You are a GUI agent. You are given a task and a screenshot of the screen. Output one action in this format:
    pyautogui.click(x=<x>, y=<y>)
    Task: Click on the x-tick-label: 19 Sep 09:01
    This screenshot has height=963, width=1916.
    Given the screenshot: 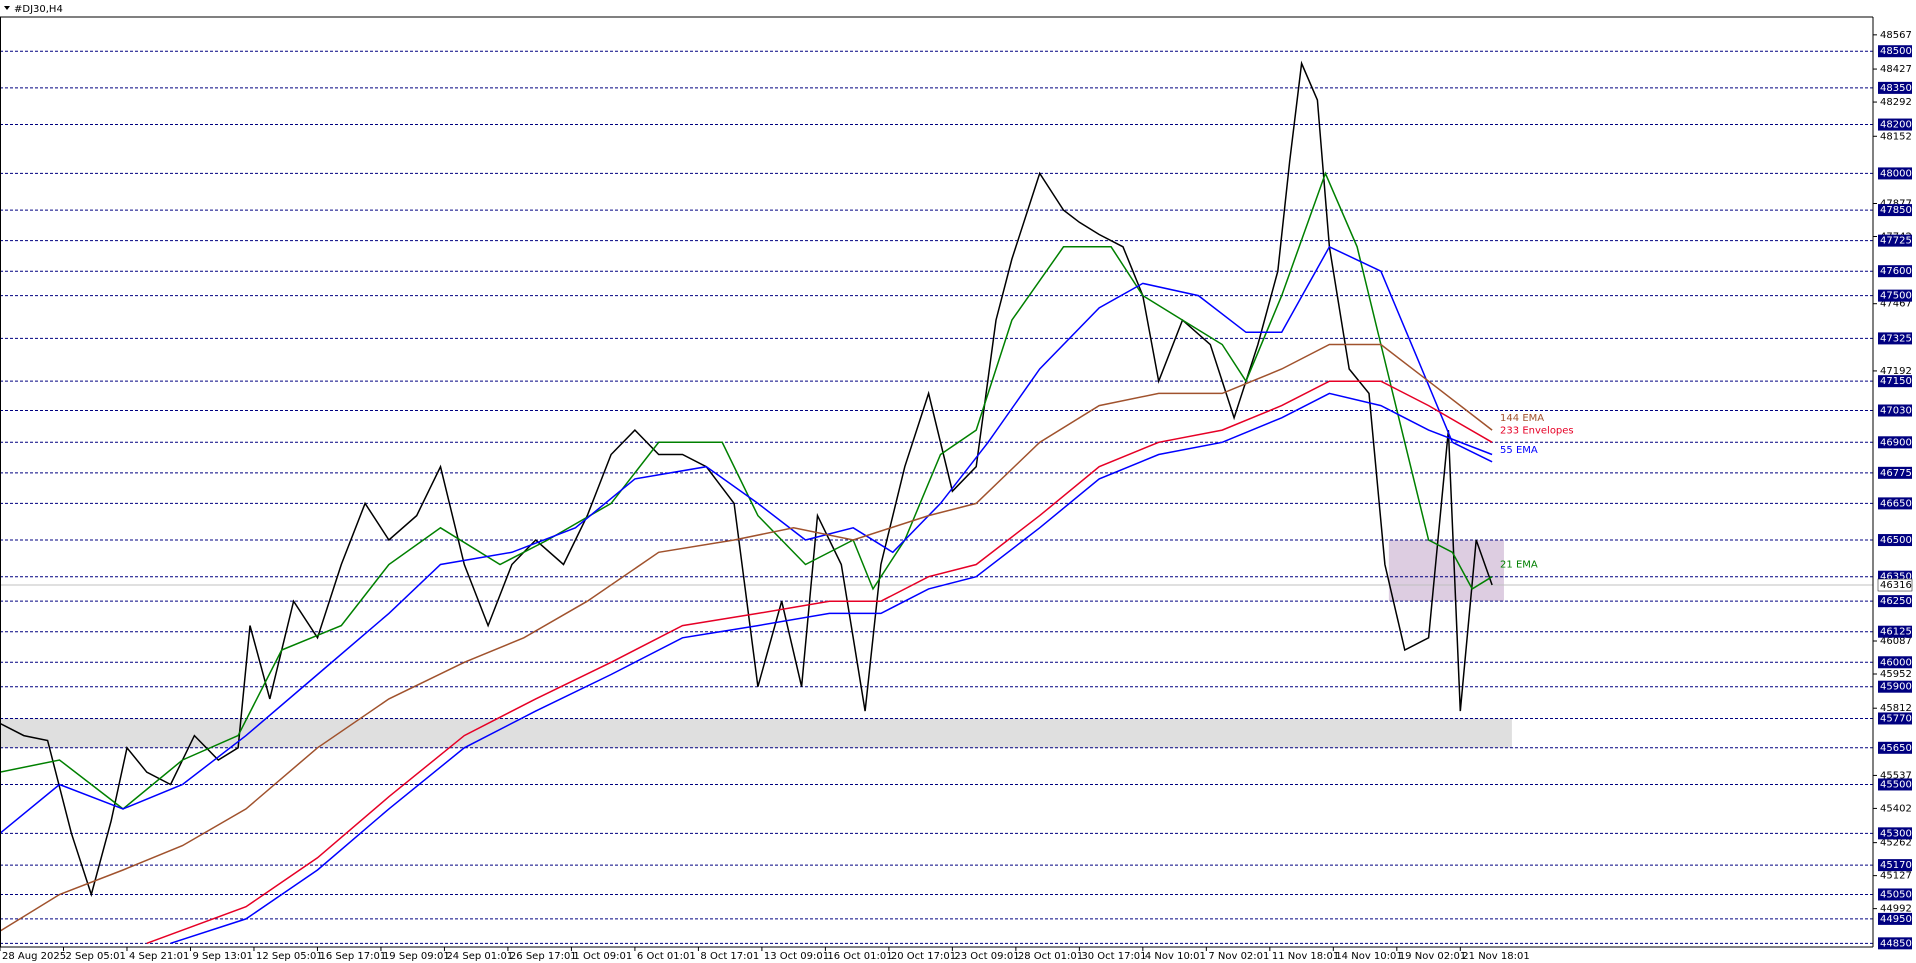 What is the action you would take?
    pyautogui.click(x=416, y=956)
    